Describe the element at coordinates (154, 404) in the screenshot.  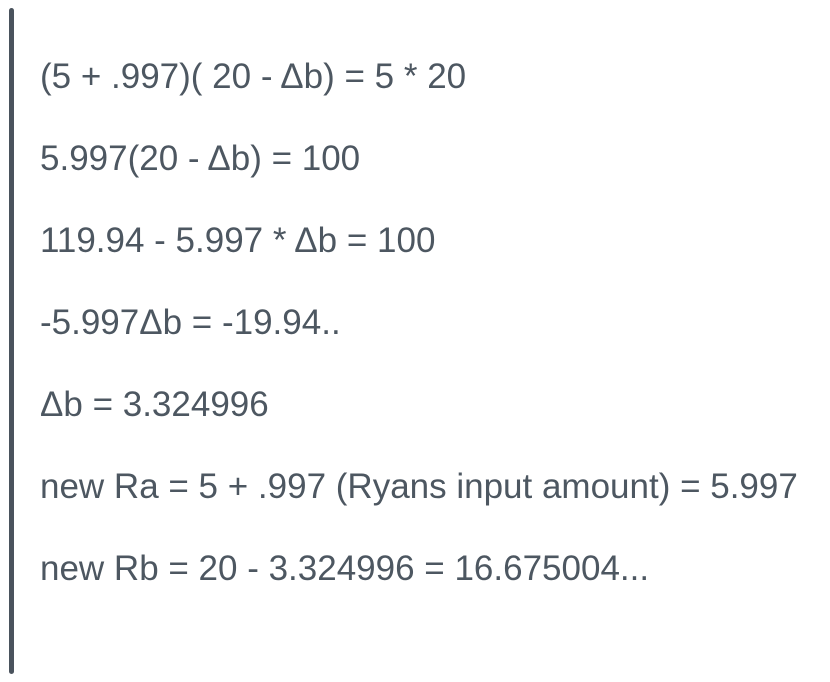
I see `equation-line-5: Δb = 3.324996` at that location.